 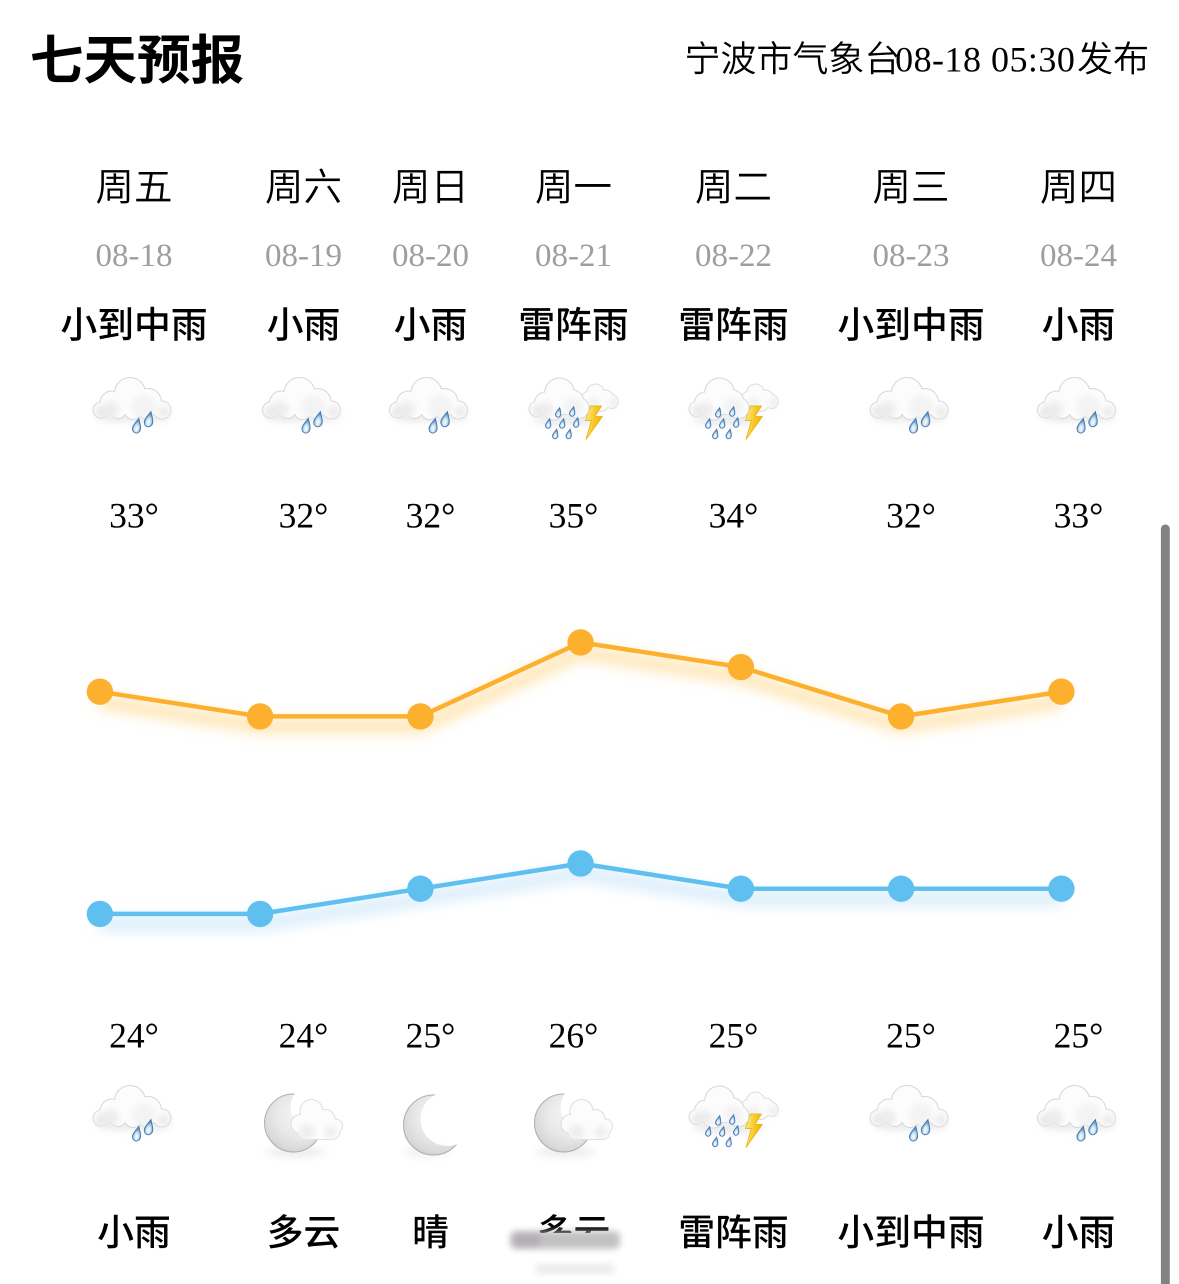 I want to click on svg-text: 08-20, so click(x=430, y=256).